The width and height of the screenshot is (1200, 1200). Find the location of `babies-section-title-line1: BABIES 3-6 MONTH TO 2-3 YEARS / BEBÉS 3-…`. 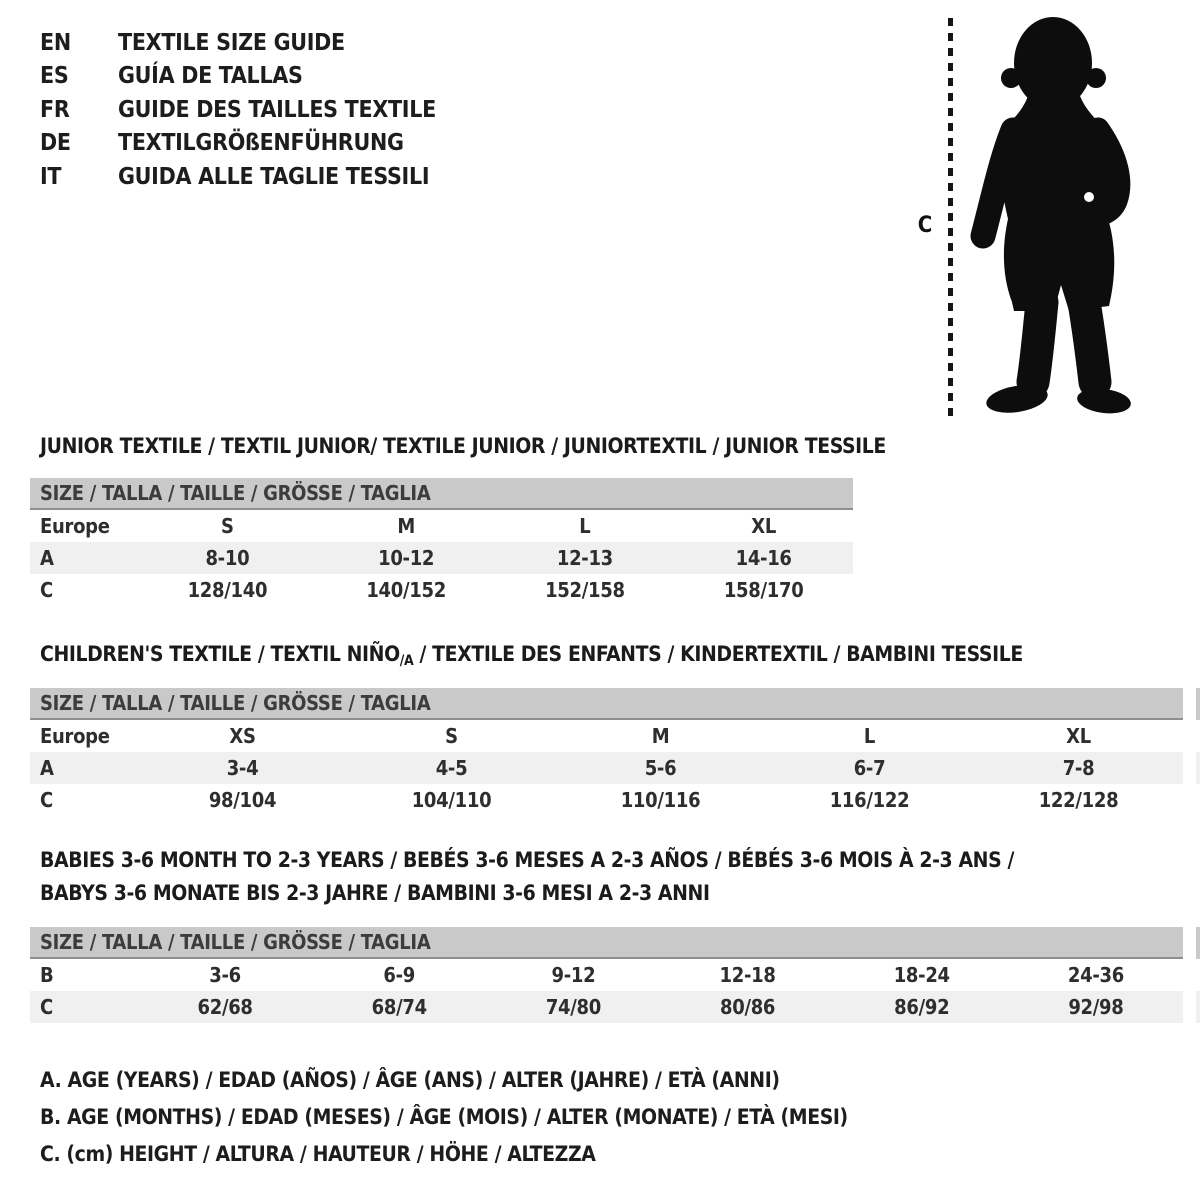

babies-section-title-line1: BABIES 3-6 MONTH TO 2-3 YEARS / BEBÉS 3-… is located at coordinates (527, 860).